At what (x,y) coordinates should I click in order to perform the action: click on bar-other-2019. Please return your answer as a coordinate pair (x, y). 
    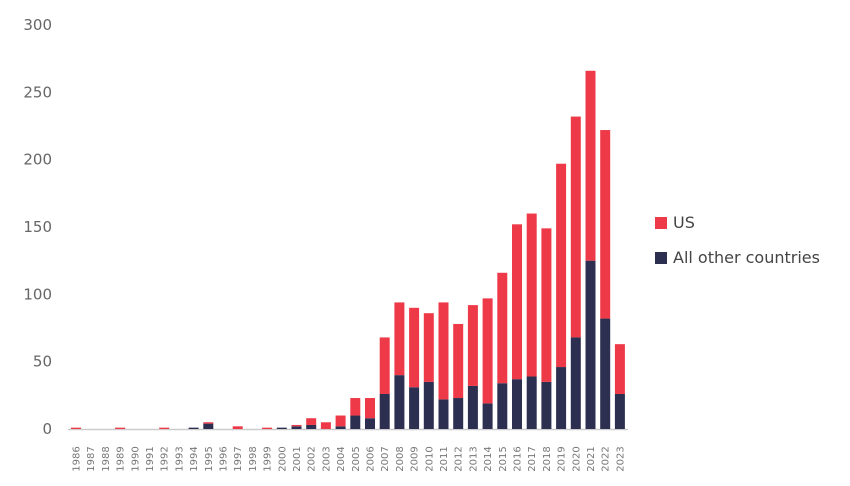
    Looking at the image, I should click on (561, 398).